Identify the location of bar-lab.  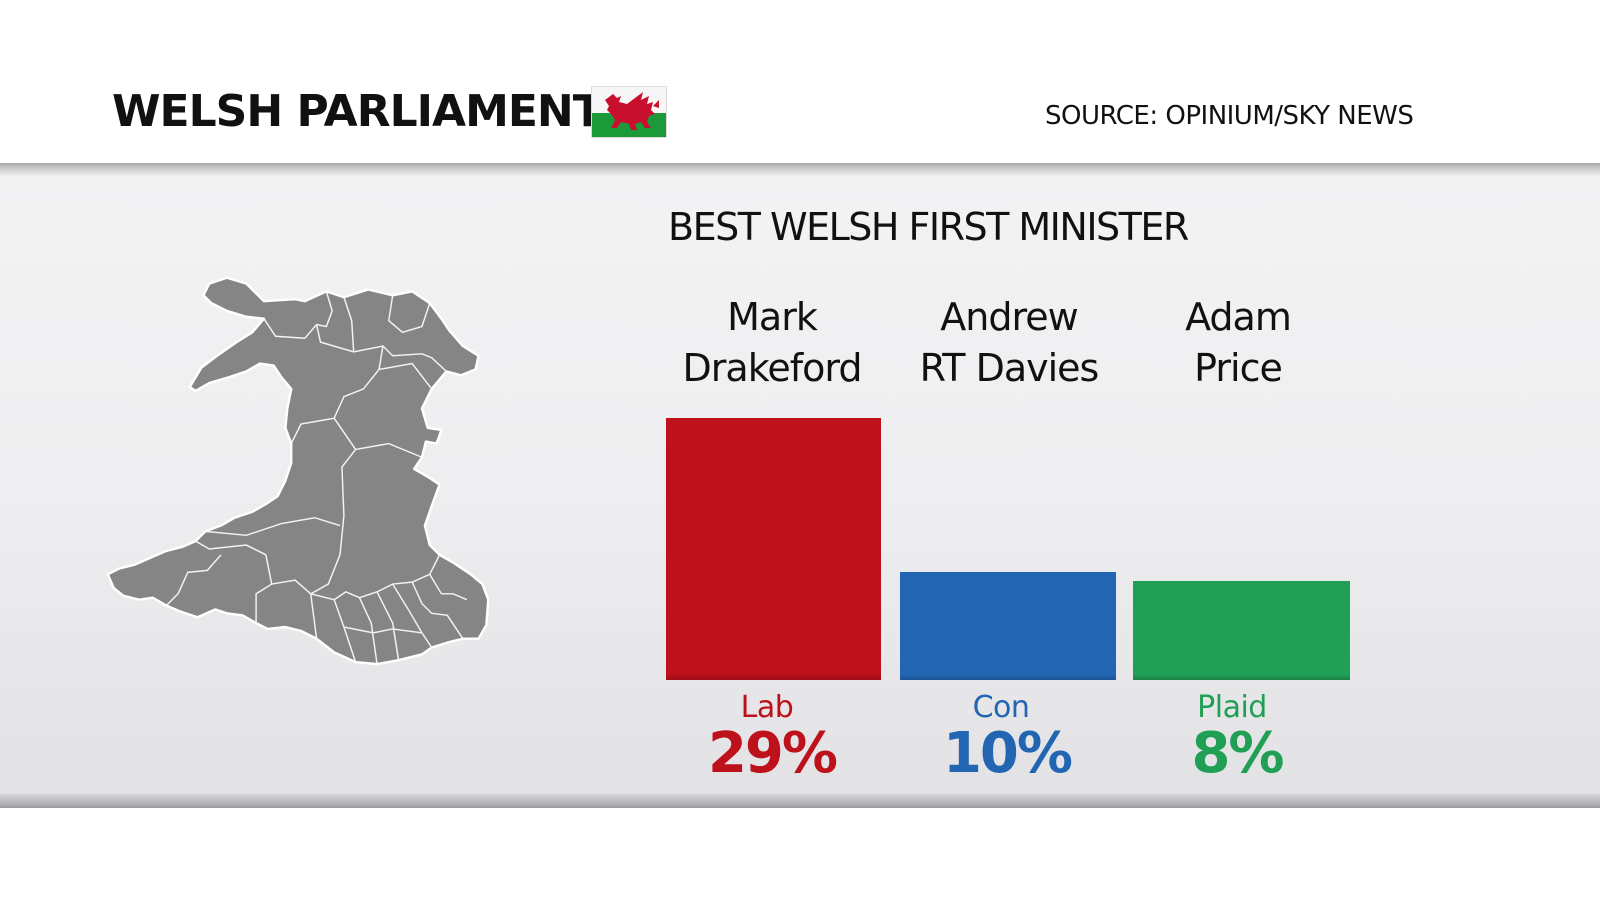
(773, 549).